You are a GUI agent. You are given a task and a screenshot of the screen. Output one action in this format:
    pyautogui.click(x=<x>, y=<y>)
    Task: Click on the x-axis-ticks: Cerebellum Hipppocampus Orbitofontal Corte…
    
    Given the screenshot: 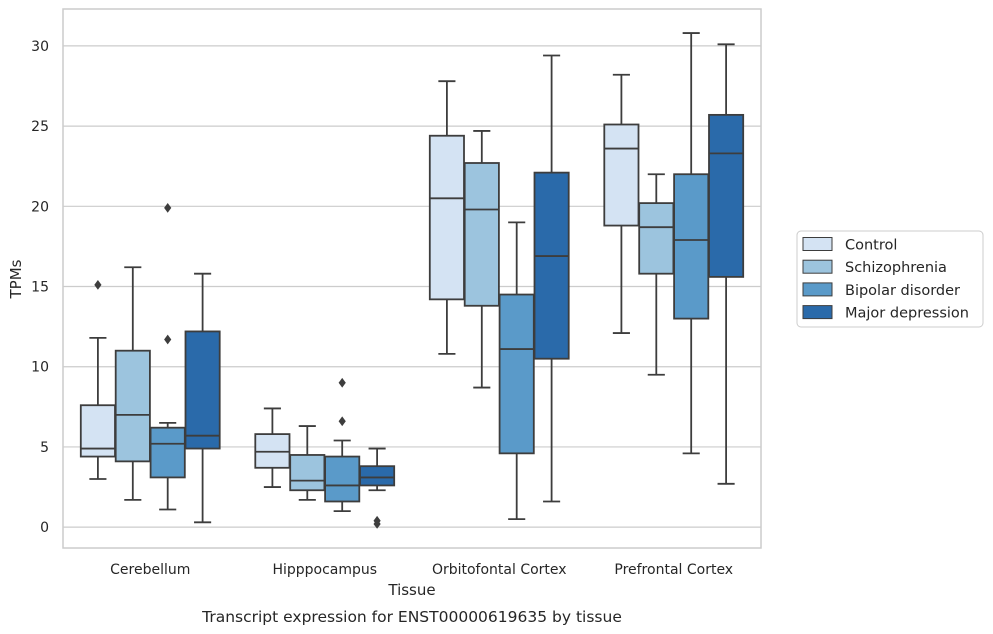 What is the action you would take?
    pyautogui.click(x=421, y=570)
    